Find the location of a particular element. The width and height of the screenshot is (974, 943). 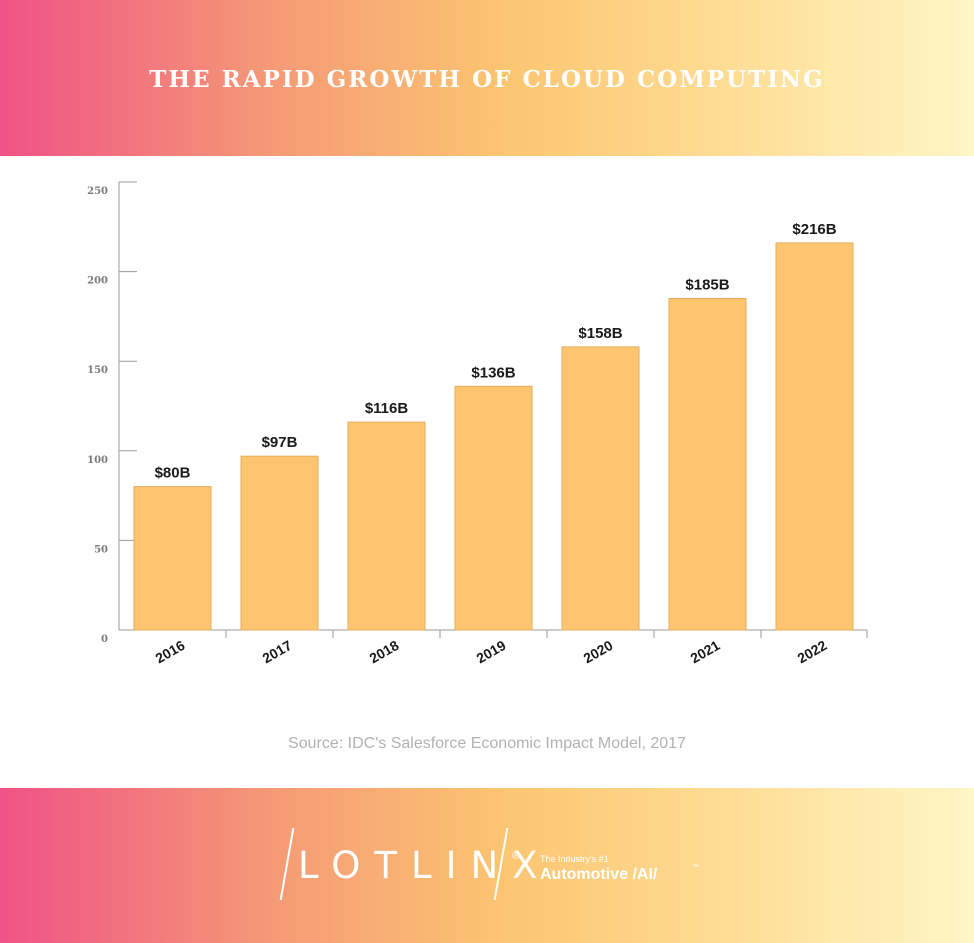

data-label: $97B is located at coordinates (280, 442).